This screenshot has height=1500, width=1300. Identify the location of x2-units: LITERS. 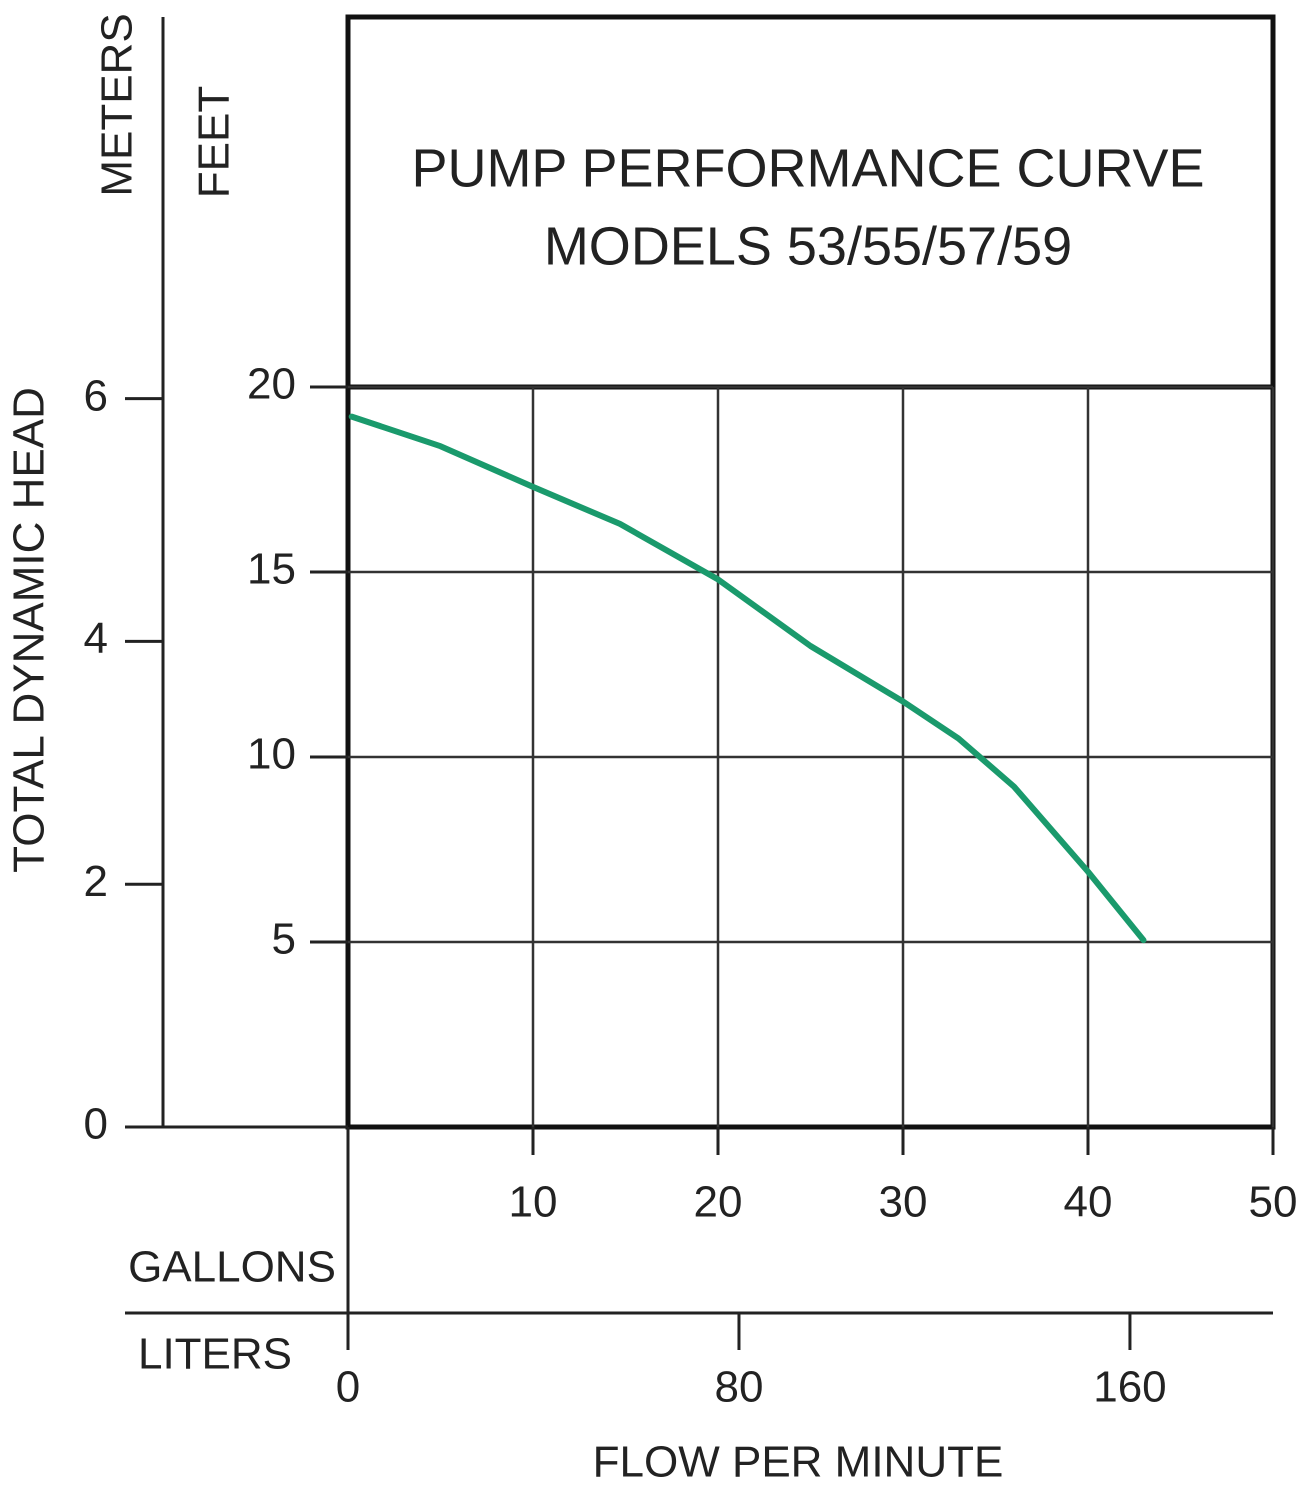
(215, 1354).